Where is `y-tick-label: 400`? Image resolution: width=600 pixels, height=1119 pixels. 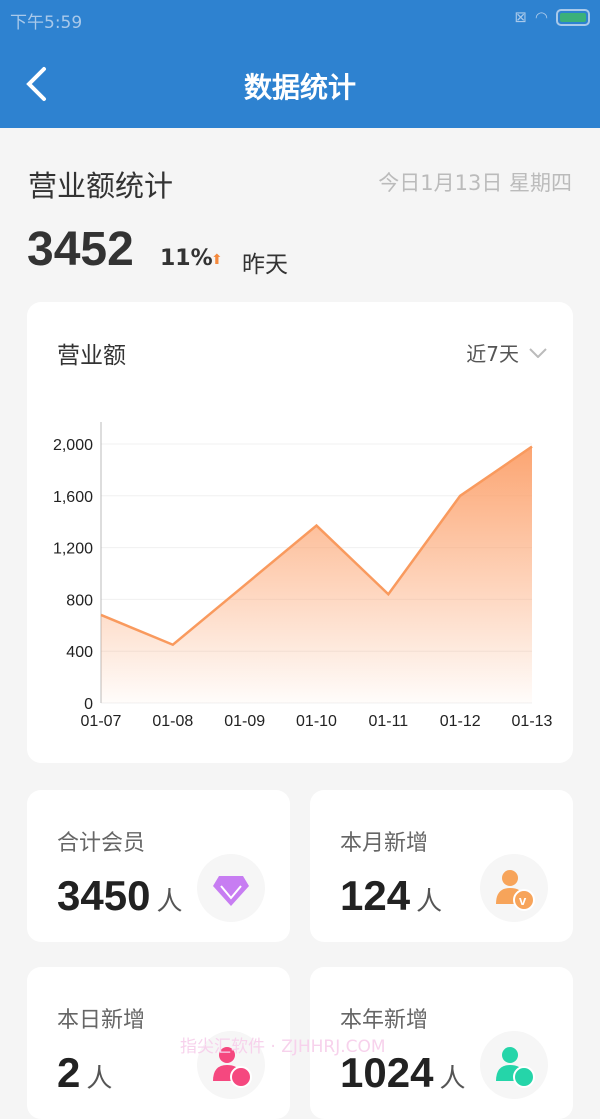 y-tick-label: 400 is located at coordinates (79, 652).